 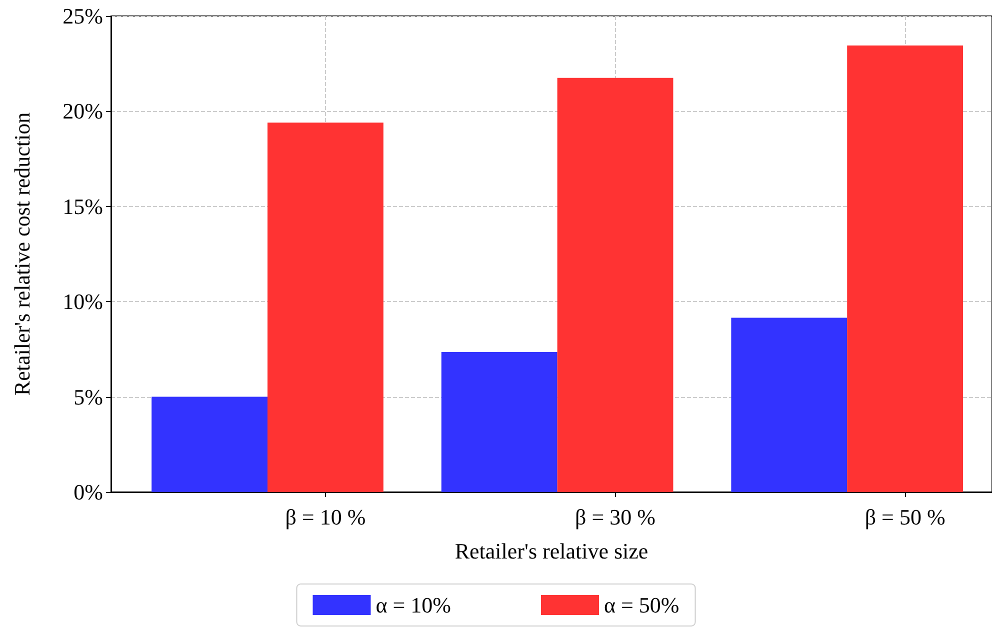 What do you see at coordinates (642, 605) in the screenshot?
I see `legend-label: α = 50%` at bounding box center [642, 605].